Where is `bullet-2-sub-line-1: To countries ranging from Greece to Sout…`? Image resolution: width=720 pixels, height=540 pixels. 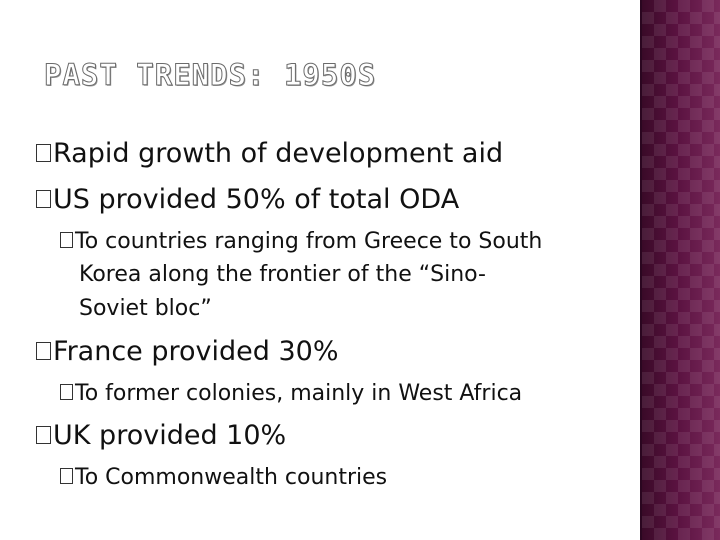
bullet-2-sub-line-1: To countries ranging from Greece to Sout… is located at coordinates (309, 241).